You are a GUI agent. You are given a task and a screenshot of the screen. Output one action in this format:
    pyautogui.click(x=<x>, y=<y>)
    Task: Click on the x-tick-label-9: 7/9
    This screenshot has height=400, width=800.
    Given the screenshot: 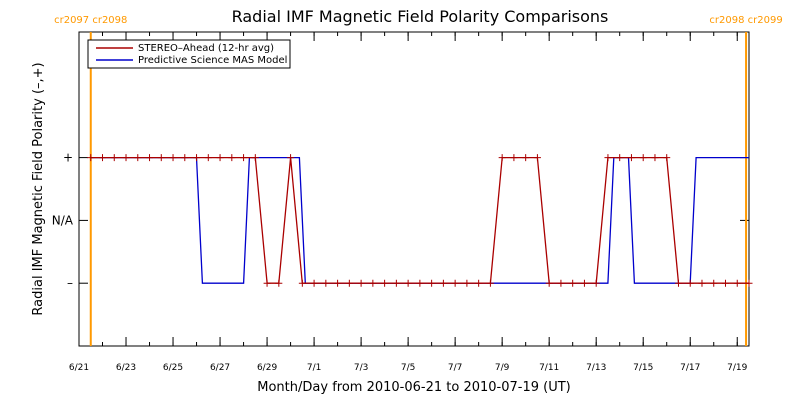 What is the action you would take?
    pyautogui.click(x=502, y=368)
    